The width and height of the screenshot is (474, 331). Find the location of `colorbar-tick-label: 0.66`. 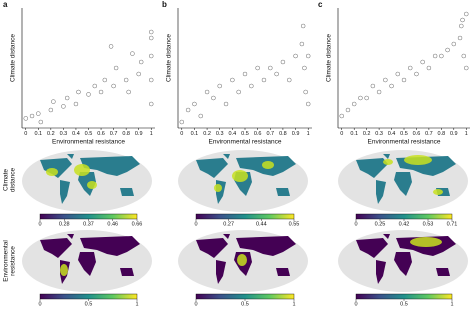

colorbar-tick-label: 0.66 is located at coordinates (137, 224).